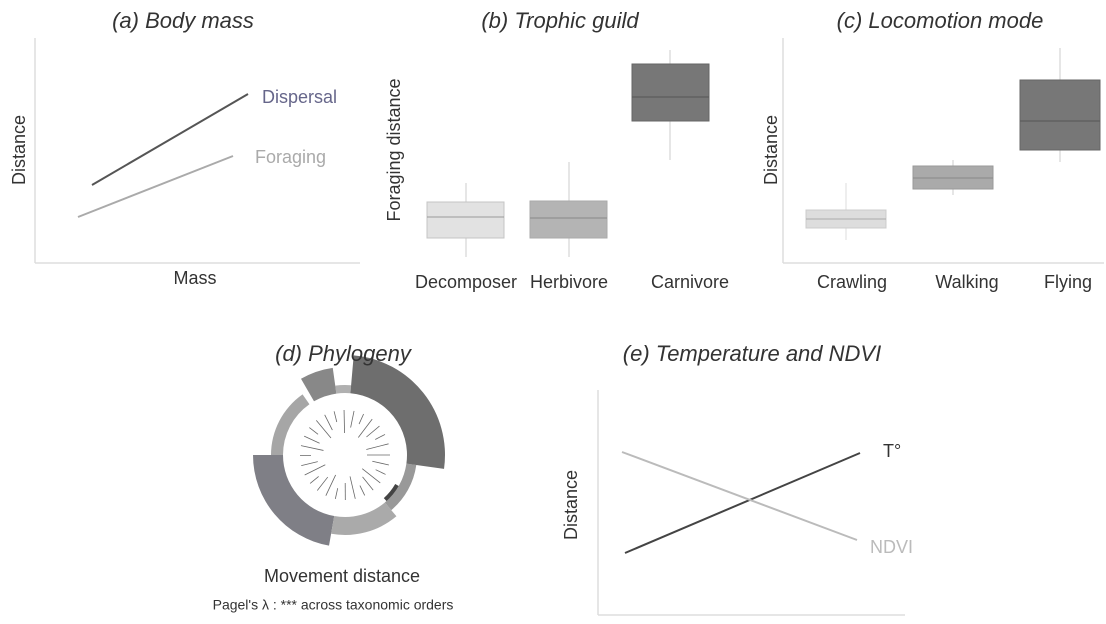 This screenshot has height=624, width=1106. I want to click on y-label: Foraging distance, so click(394, 149).